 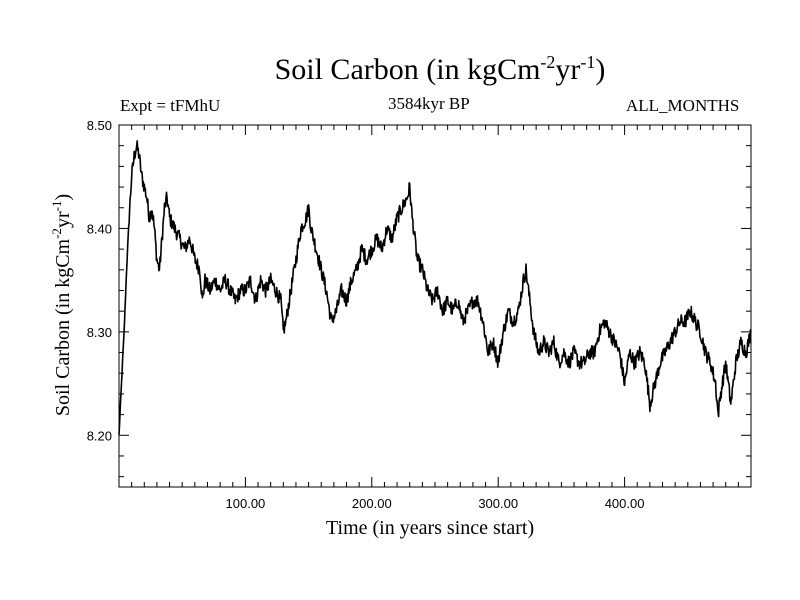 I want to click on y-tick-label: 8.50, so click(x=99, y=125).